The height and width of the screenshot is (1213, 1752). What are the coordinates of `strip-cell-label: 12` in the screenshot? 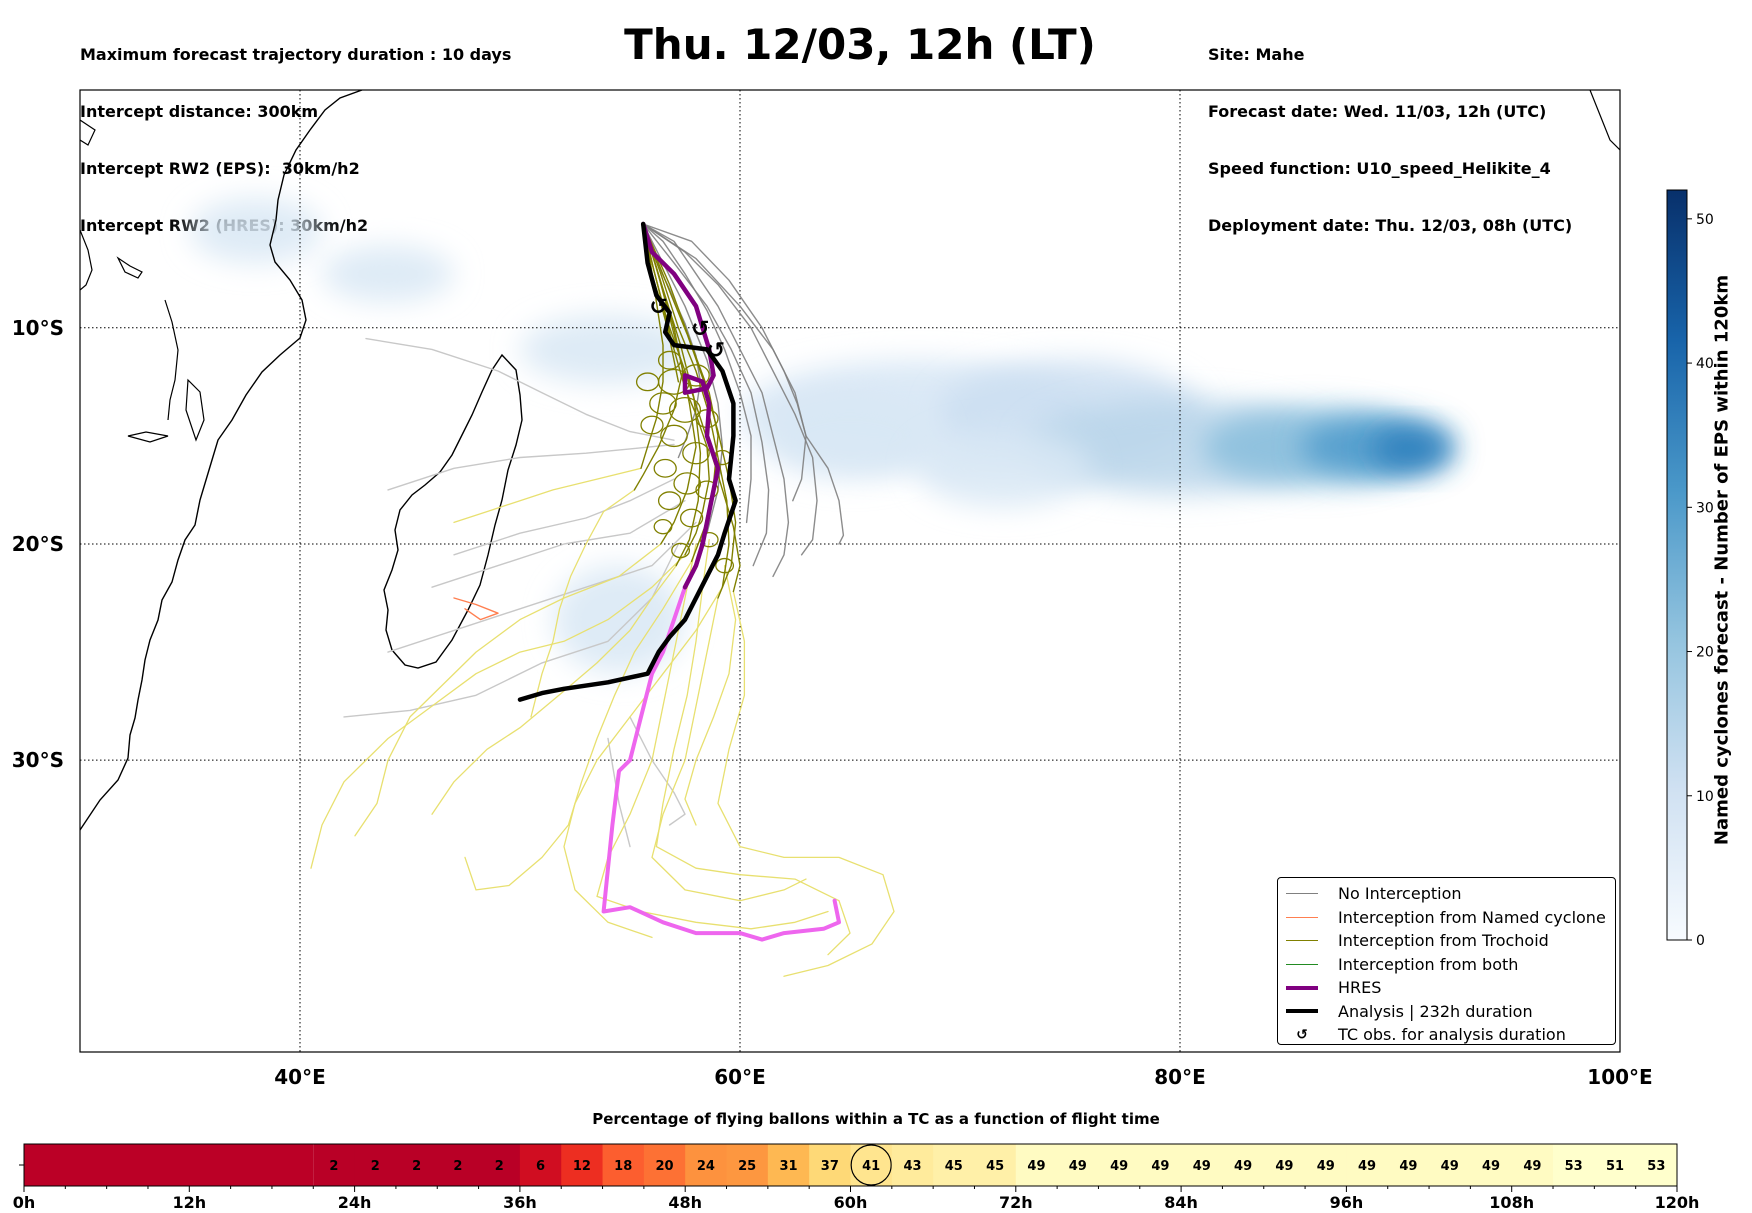 It's located at (582, 1166).